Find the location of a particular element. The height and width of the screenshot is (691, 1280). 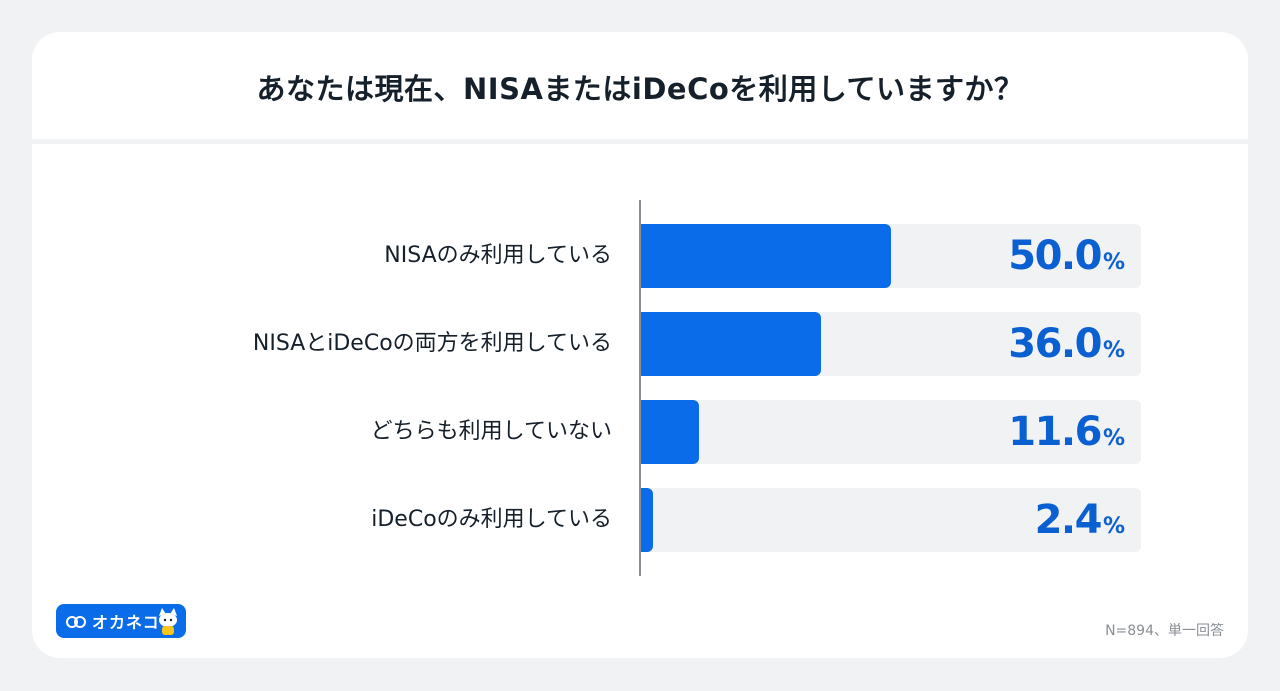

value-label: 50.0% is located at coordinates (1066, 256).